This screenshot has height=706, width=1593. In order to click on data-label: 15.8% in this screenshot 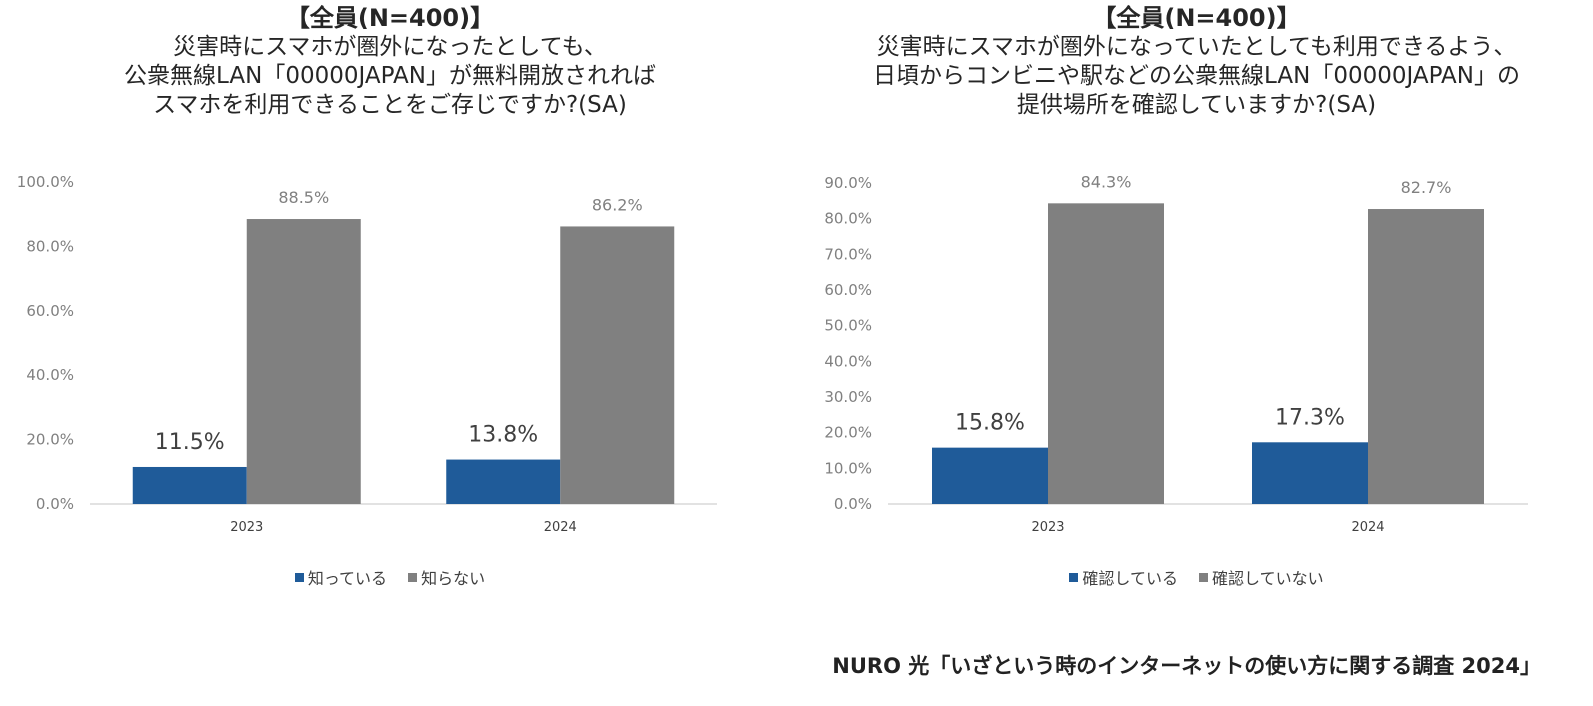, I will do `click(990, 423)`.